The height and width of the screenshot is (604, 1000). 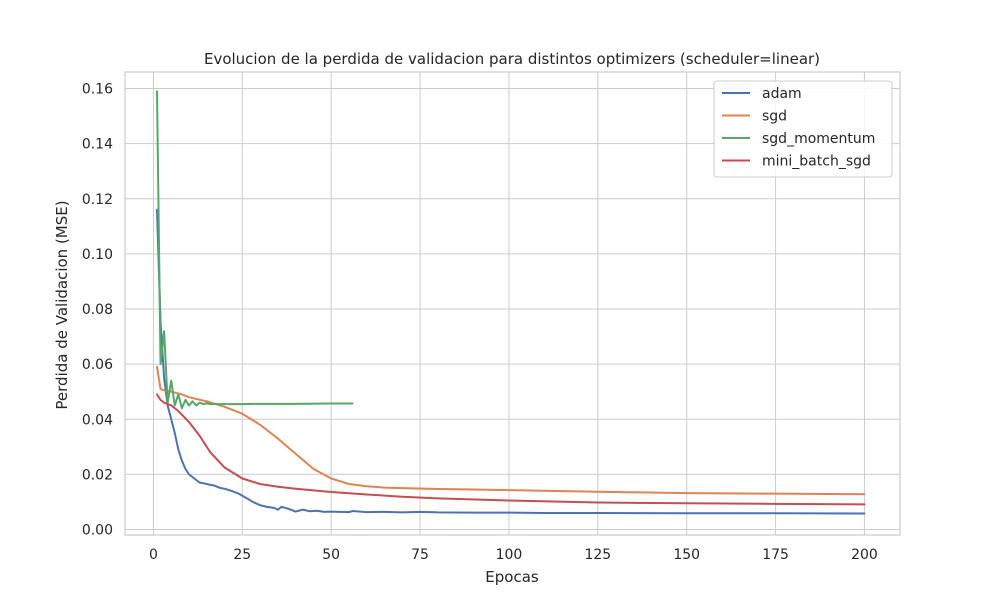 I want to click on y-tick-label: 0.04, so click(x=97, y=420).